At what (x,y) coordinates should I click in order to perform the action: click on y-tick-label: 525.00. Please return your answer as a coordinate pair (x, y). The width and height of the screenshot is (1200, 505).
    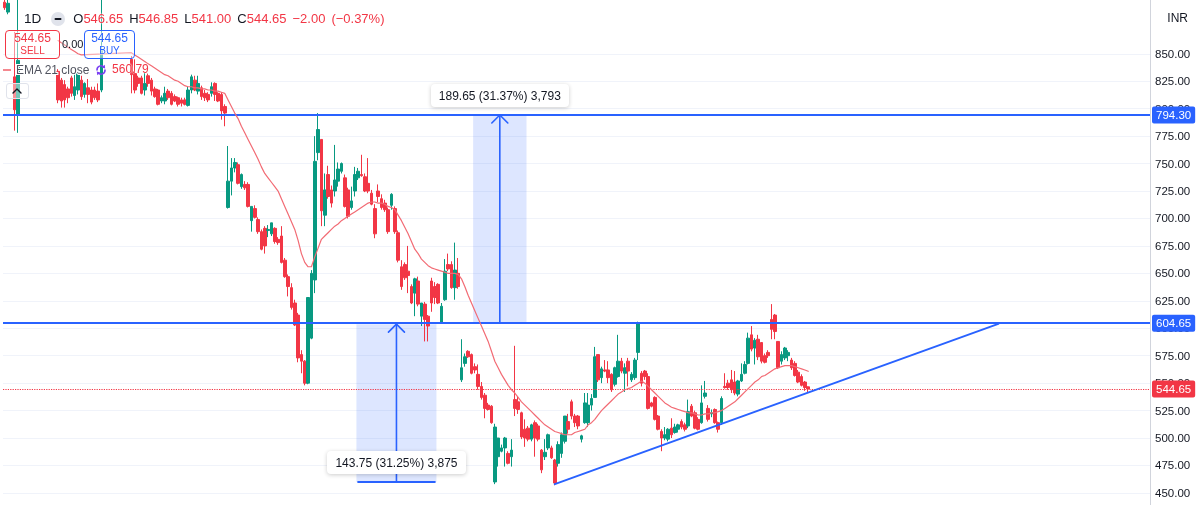
    Looking at the image, I should click on (1173, 410).